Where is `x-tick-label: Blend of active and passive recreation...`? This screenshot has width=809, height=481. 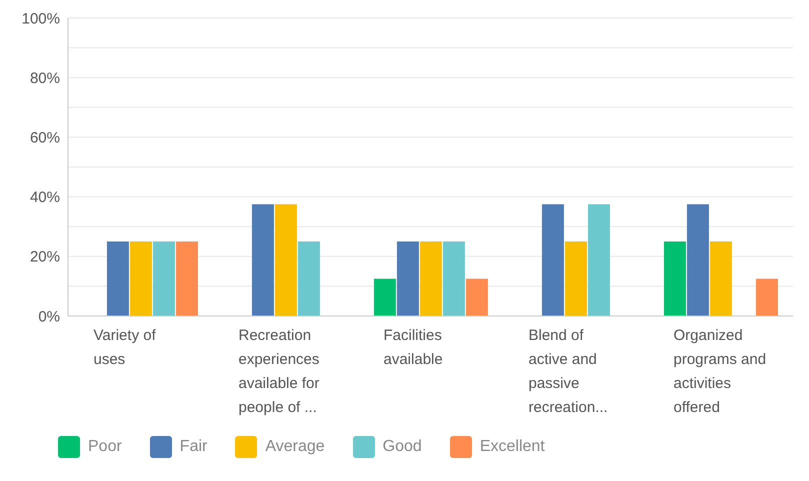
x-tick-label: Blend of active and passive recreation... is located at coordinates (568, 371).